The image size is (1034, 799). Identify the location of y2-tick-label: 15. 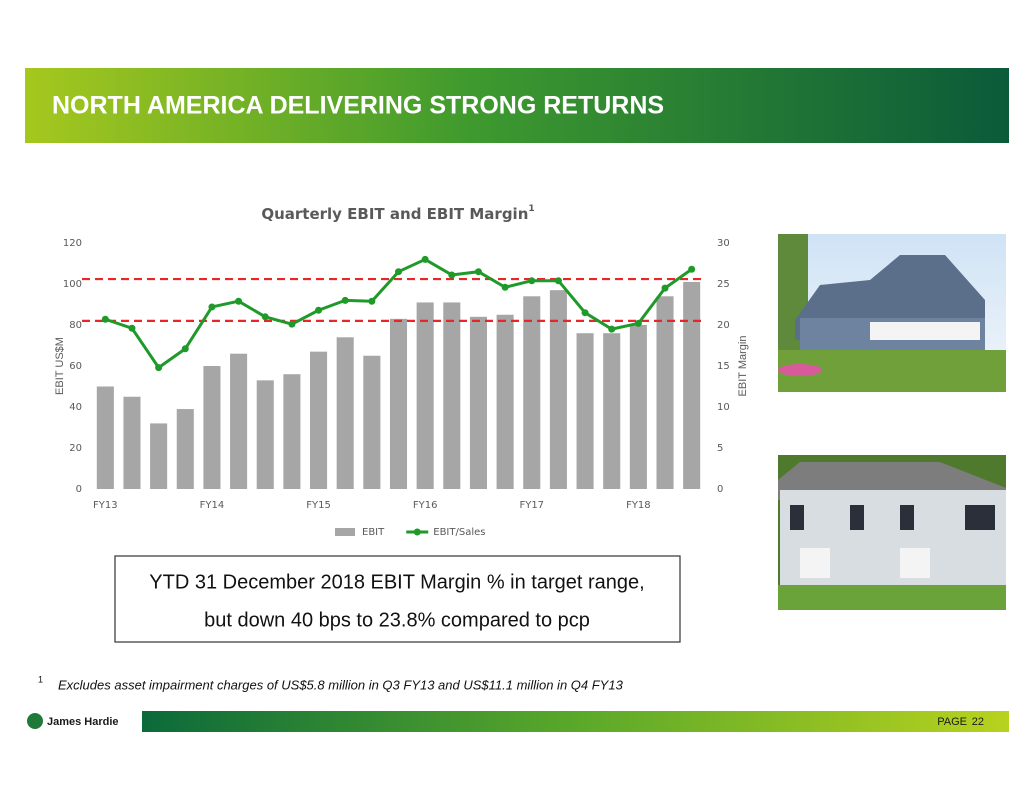
(723, 366).